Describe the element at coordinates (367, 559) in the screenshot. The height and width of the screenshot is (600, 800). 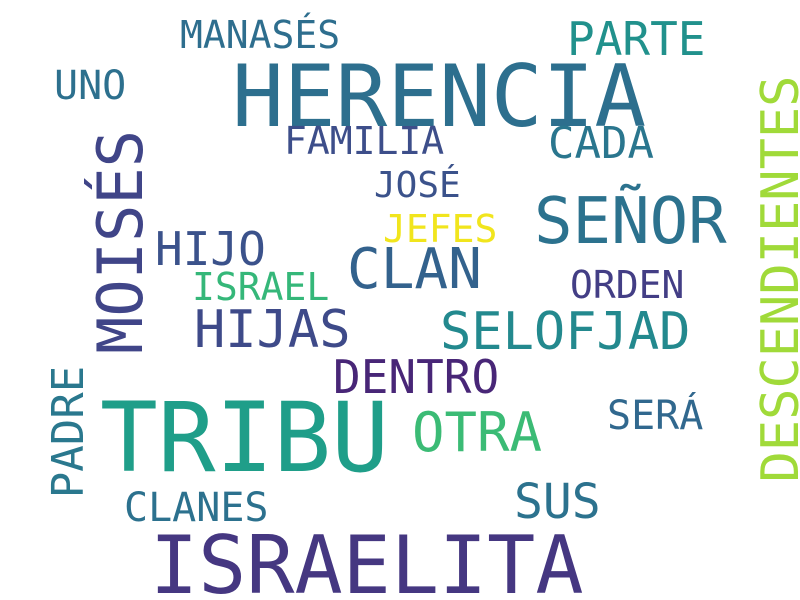
I see `word-israelita: ISRAELITA` at that location.